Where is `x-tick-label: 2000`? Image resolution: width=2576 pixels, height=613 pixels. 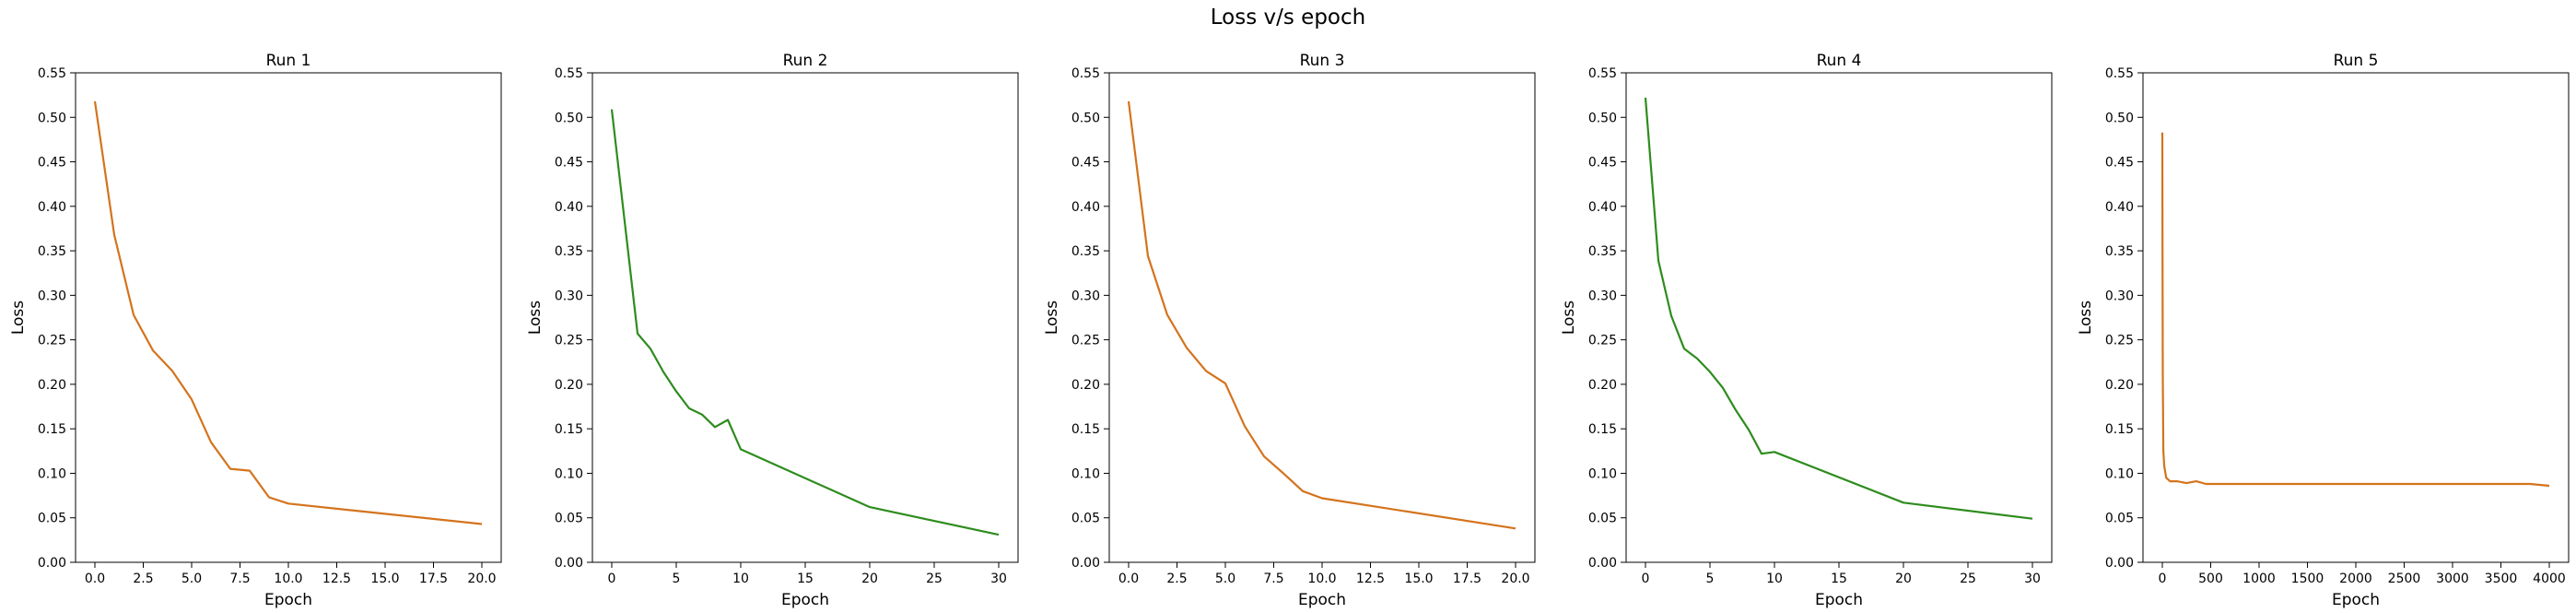 x-tick-label: 2000 is located at coordinates (2355, 579).